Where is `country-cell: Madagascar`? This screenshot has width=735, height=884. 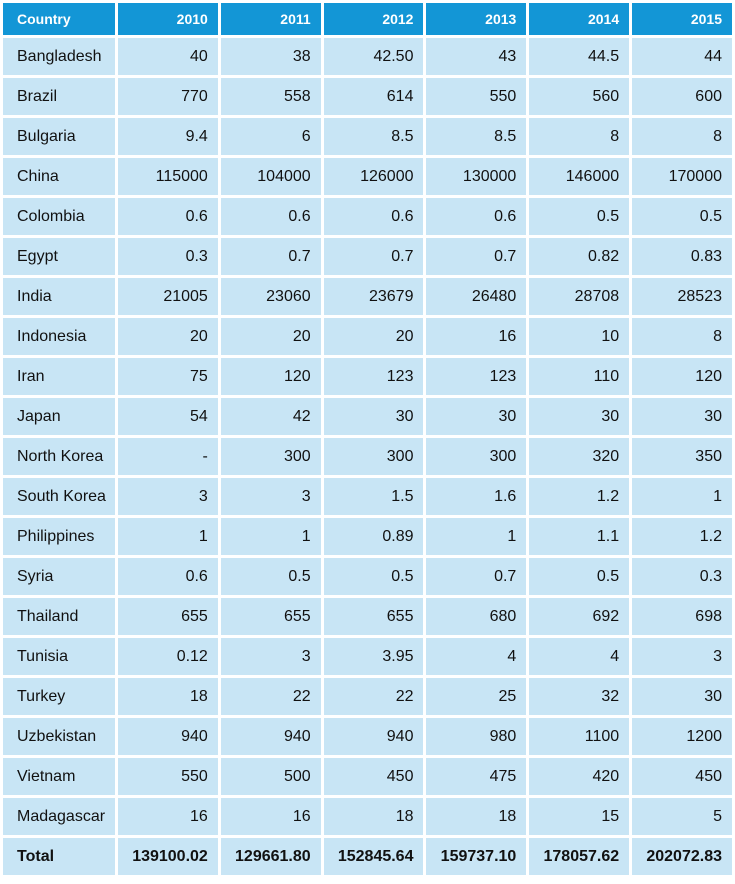 country-cell: Madagascar is located at coordinates (59, 816).